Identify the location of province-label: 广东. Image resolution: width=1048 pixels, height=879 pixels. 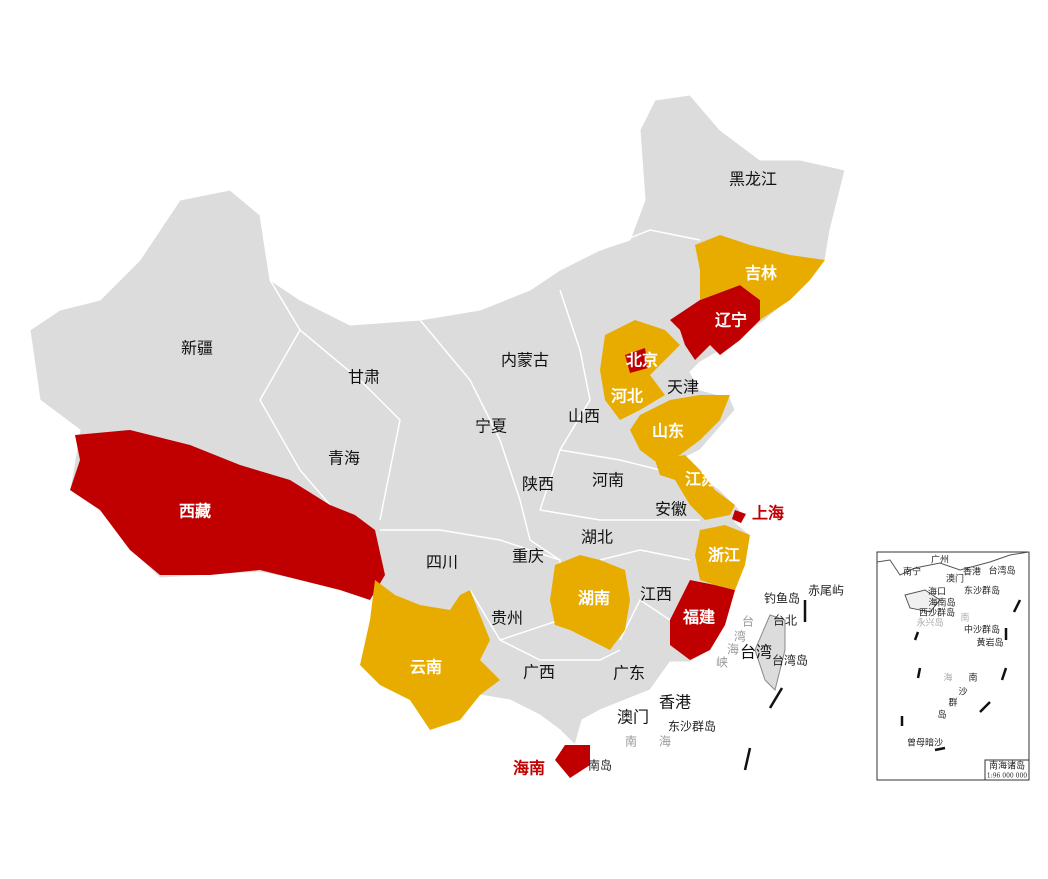
(629, 673).